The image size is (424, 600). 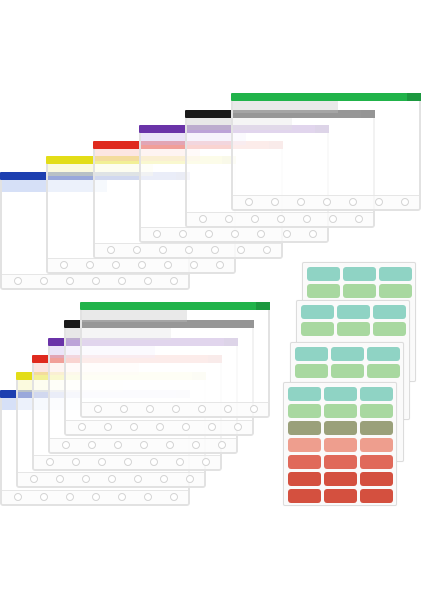 I want to click on pouch-body, so click(x=175, y=360).